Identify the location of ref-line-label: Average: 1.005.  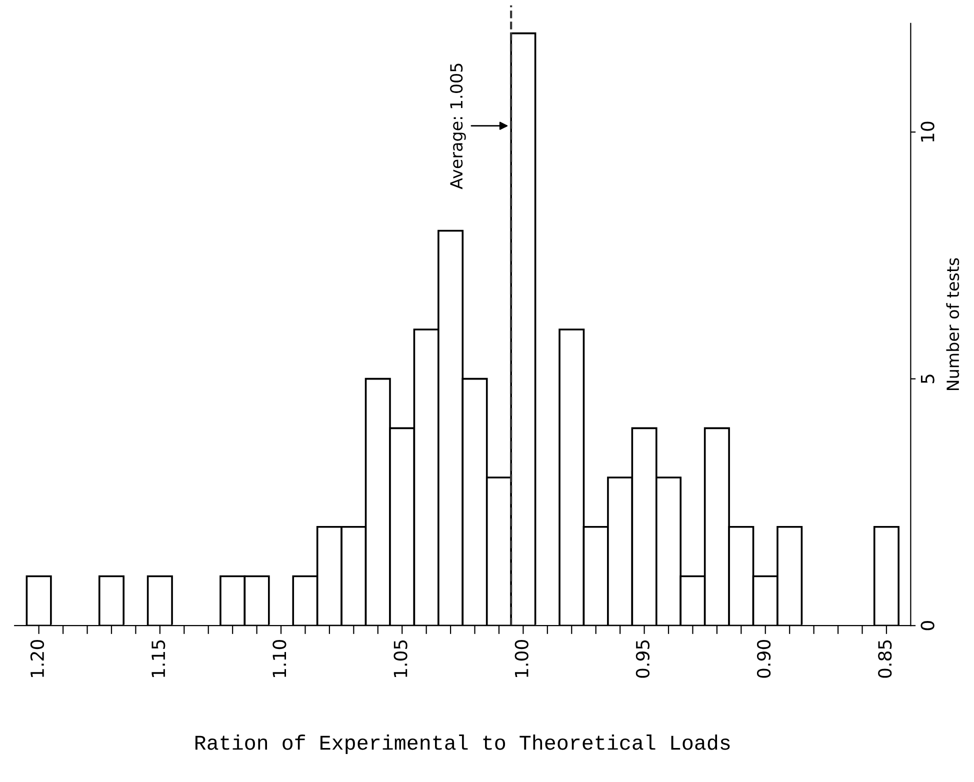
(458, 127).